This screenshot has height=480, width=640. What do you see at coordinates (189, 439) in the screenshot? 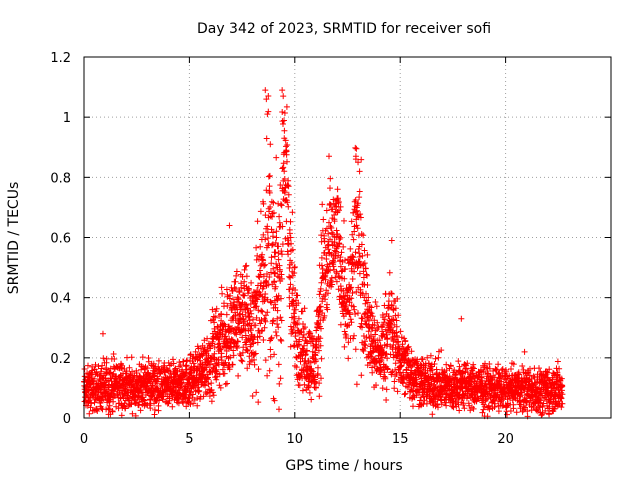
I see `x-tick-label: 5` at bounding box center [189, 439].